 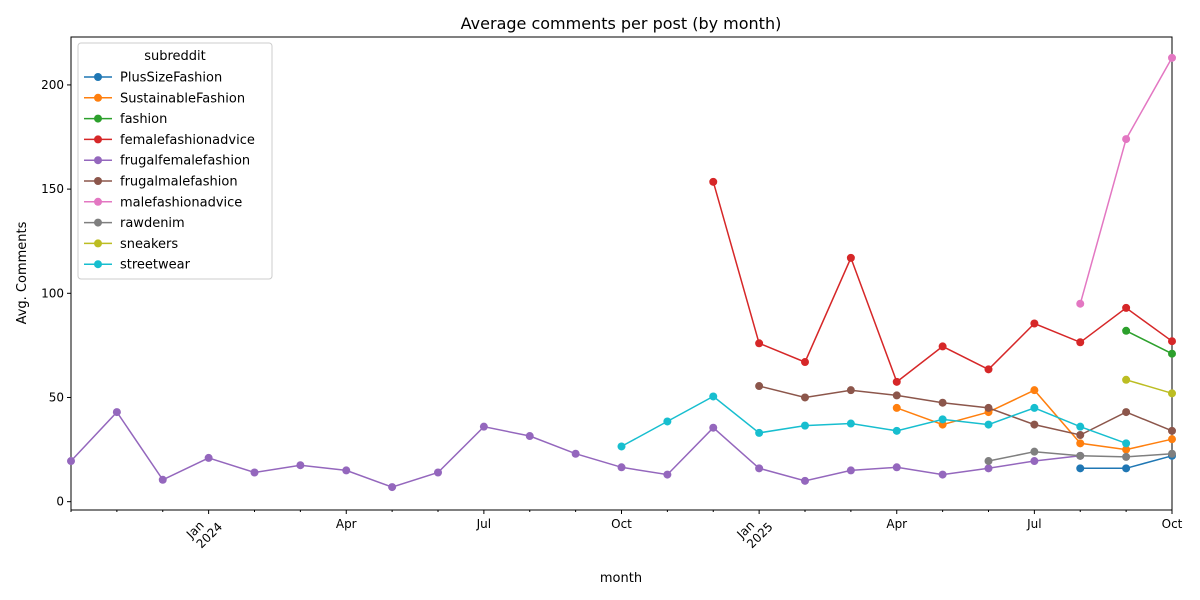 What do you see at coordinates (187, 140) in the screenshot?
I see `legend-label: femalefashionadvice` at bounding box center [187, 140].